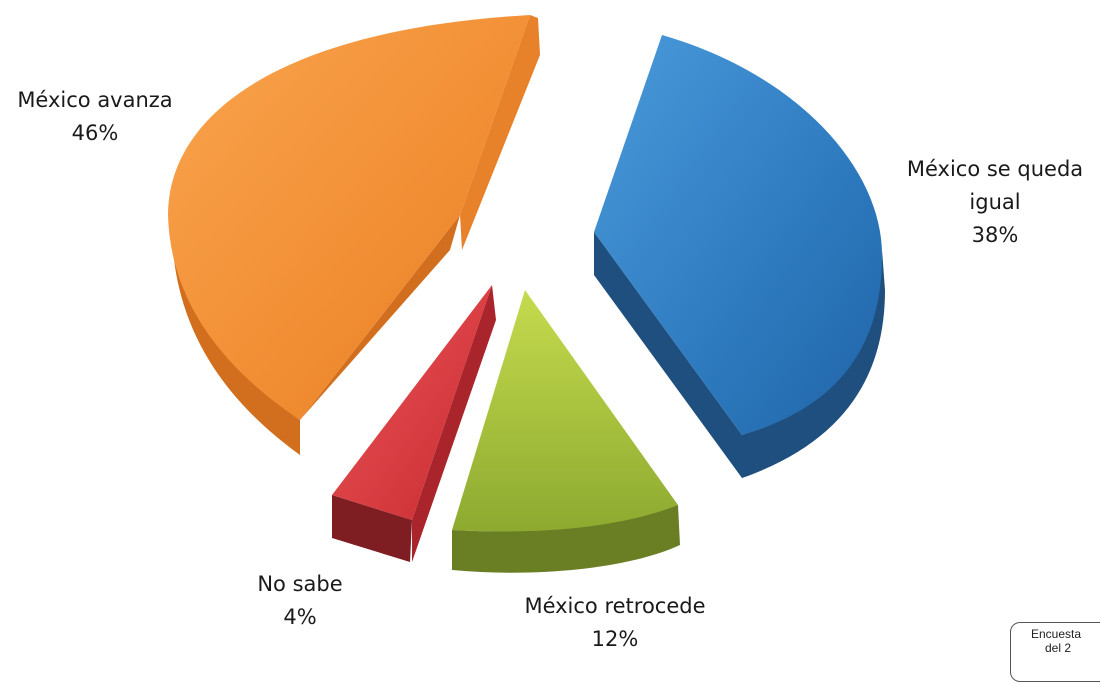 Image resolution: width=1100 pixels, height=682 pixels. Describe the element at coordinates (995, 185) in the screenshot. I see `label-mexico-igual-name: México se queda igual` at that location.